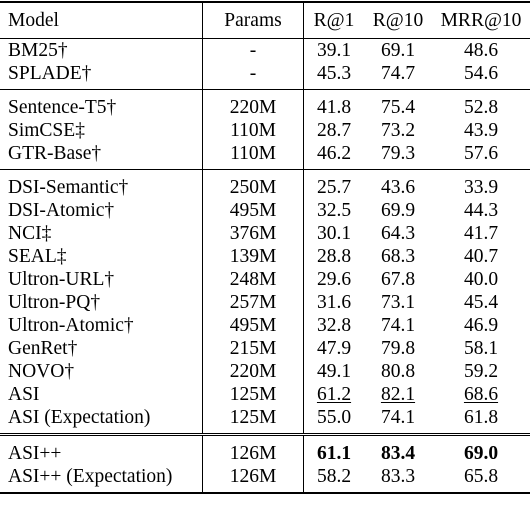 This screenshot has height=522, width=530. Describe the element at coordinates (333, 371) in the screenshot. I see `cell-r1: 49.1` at that location.